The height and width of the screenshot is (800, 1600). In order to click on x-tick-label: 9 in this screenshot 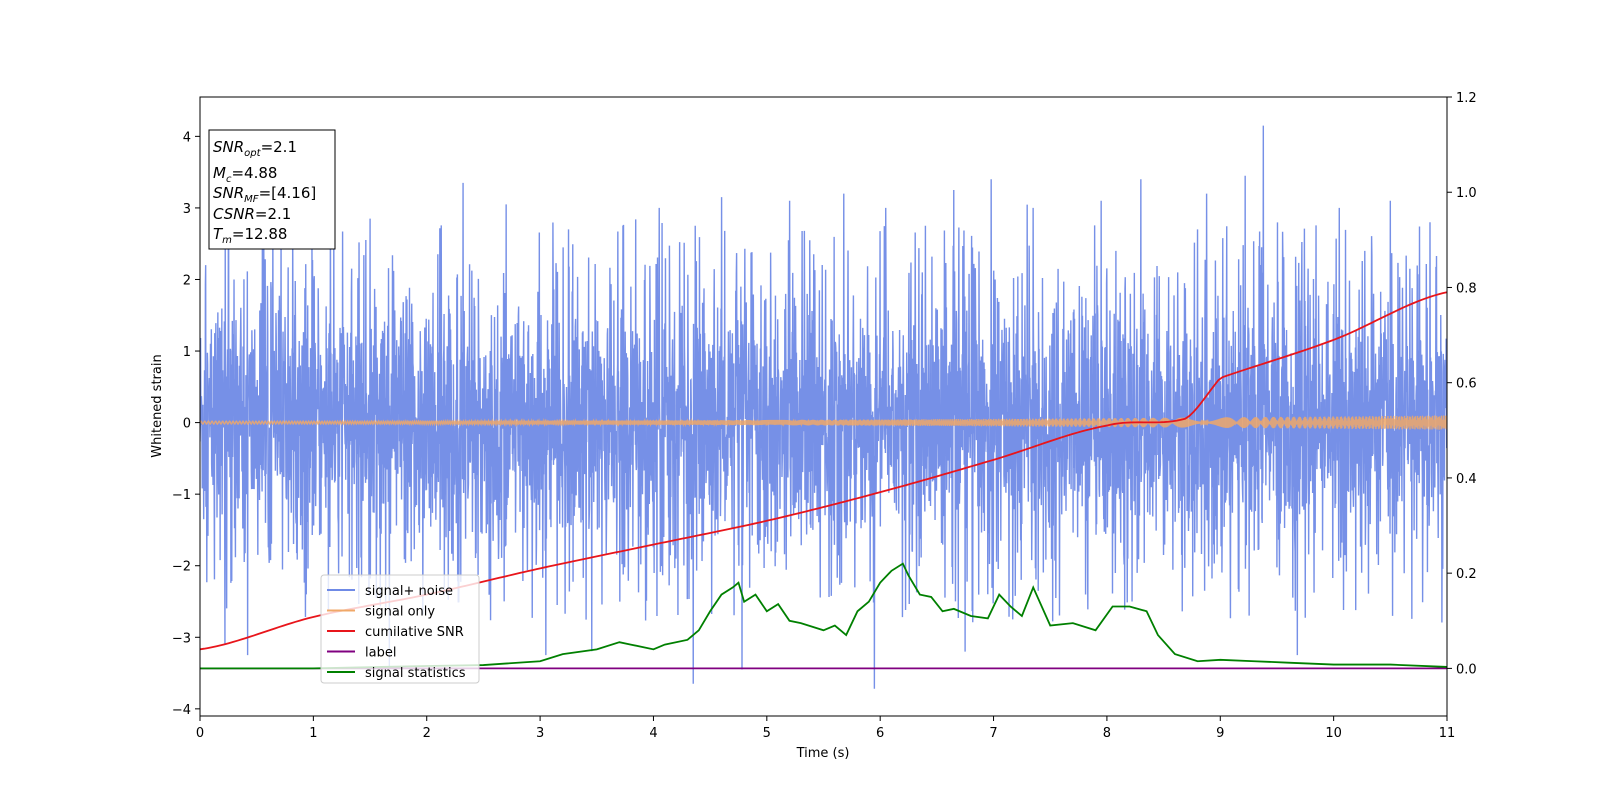, I will do `click(1220, 733)`.